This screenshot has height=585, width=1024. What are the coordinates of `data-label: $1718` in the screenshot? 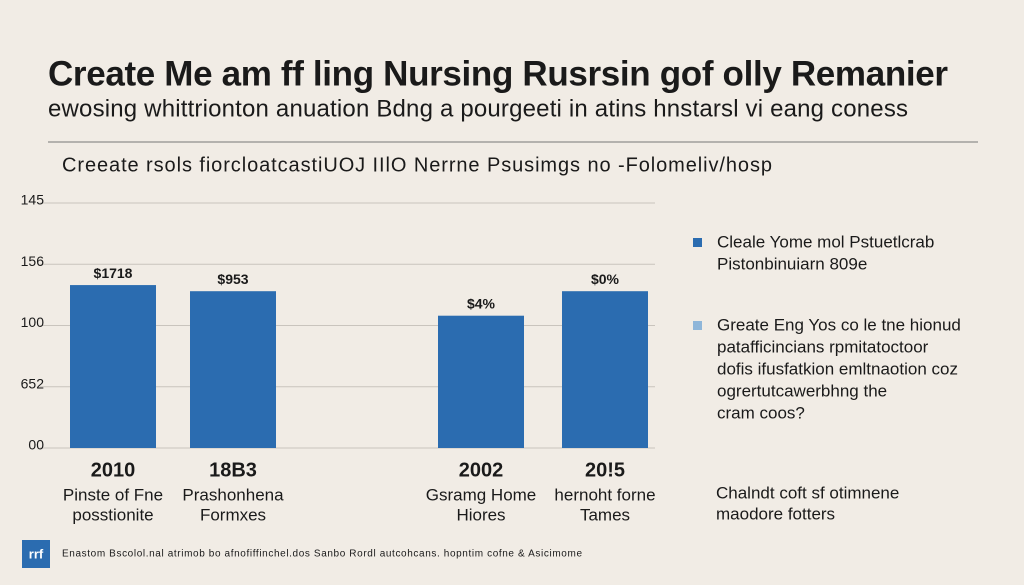 It's located at (113, 273).